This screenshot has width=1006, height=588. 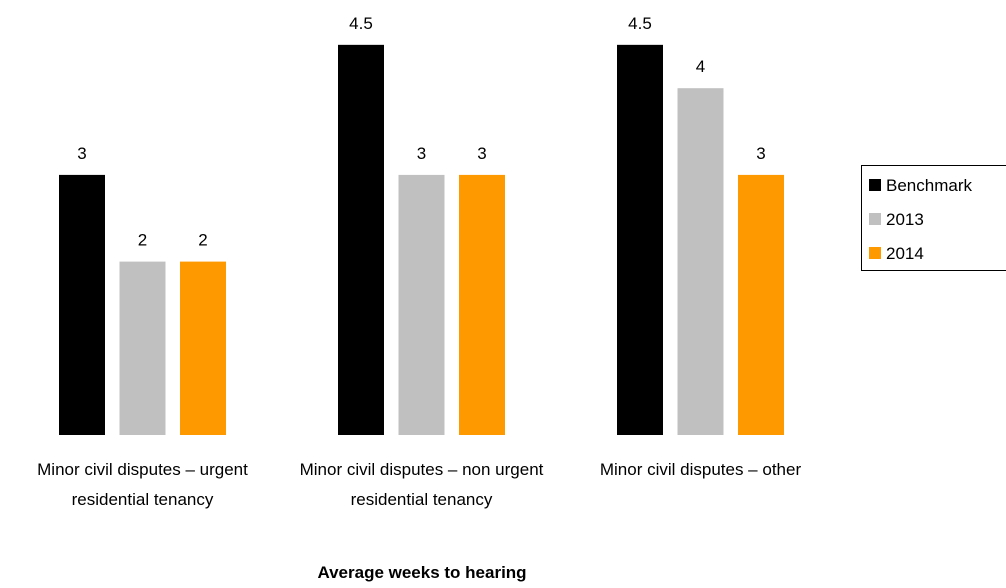 What do you see at coordinates (933, 218) in the screenshot?
I see `legend-box` at bounding box center [933, 218].